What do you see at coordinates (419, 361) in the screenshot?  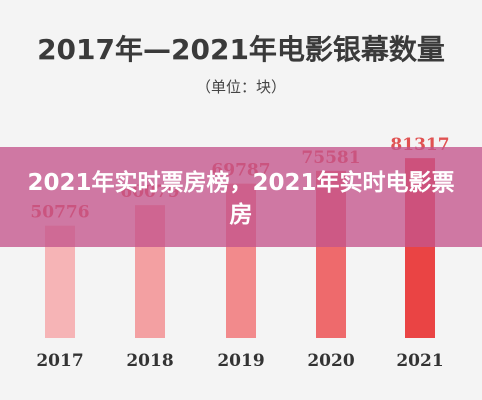 I see `x-tick-label-2021: 2021` at bounding box center [419, 361].